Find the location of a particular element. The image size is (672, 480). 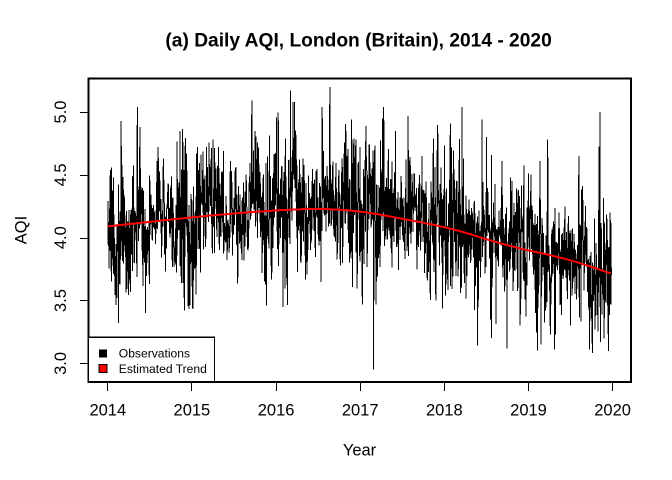

svg-text: 2016 is located at coordinates (276, 411).